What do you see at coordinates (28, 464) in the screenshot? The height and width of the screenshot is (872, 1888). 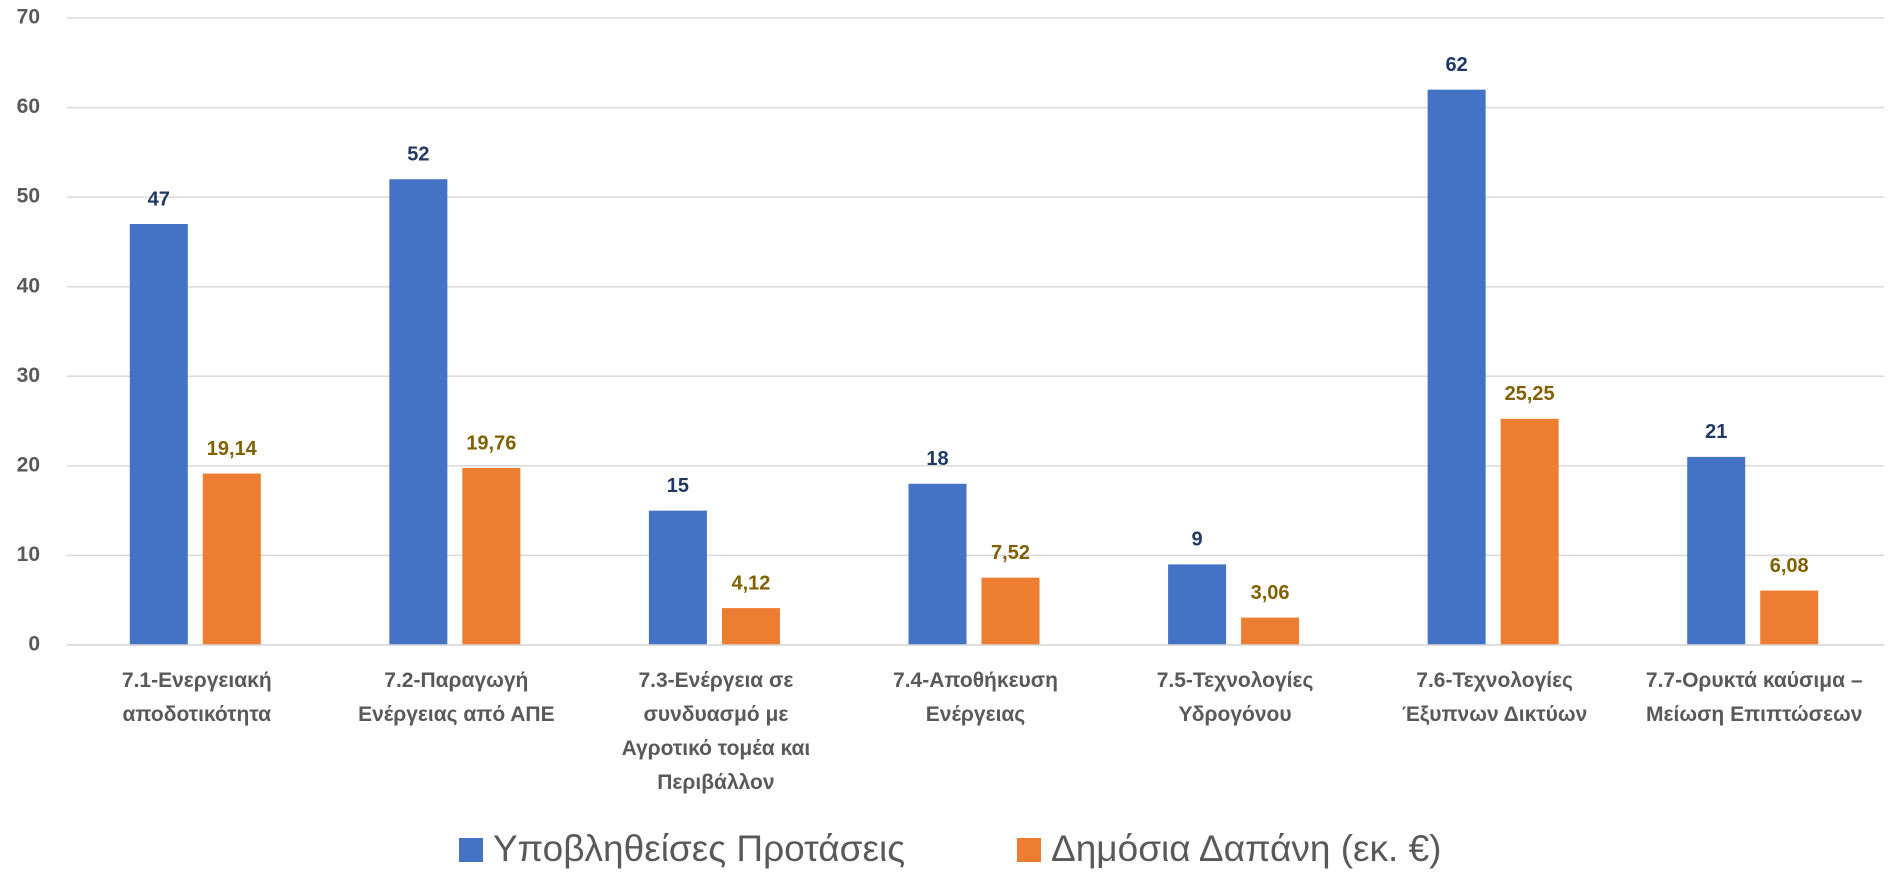 I see `y-tick-label: 20` at bounding box center [28, 464].